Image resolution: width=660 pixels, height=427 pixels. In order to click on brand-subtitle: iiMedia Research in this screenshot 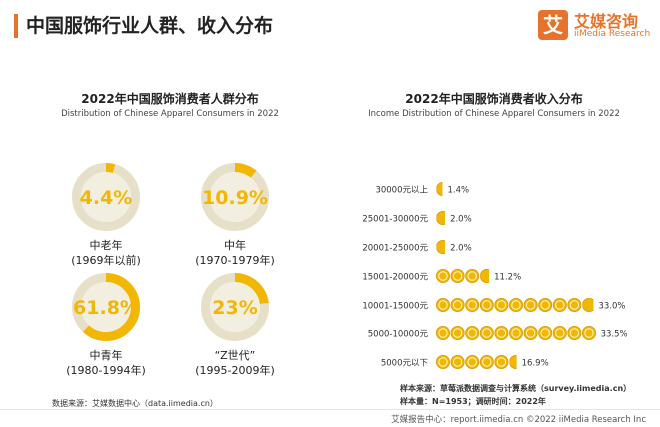, I will do `click(612, 34)`.